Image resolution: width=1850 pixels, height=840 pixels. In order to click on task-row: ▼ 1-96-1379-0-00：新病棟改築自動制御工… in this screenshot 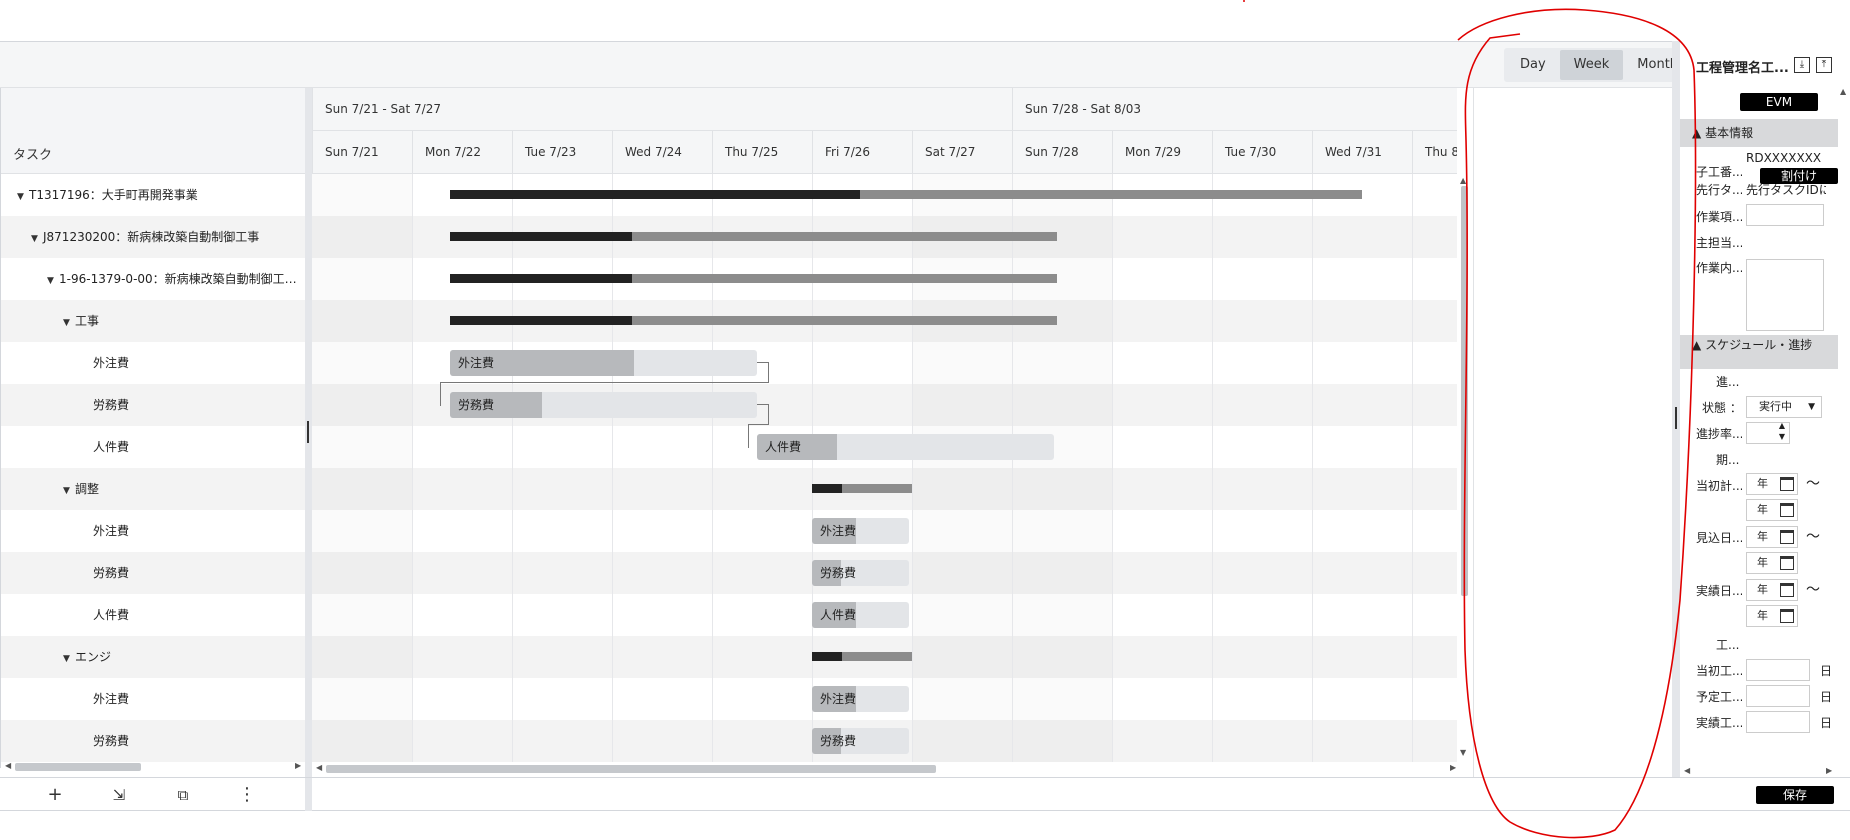, I will do `click(153, 279)`.